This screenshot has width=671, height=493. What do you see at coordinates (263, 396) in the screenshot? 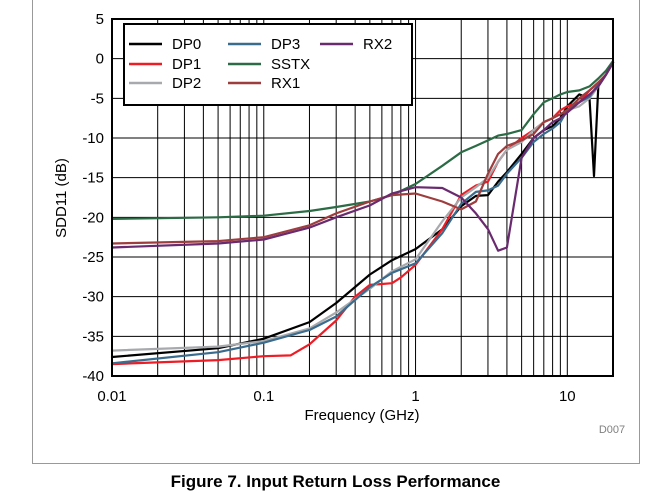
I see `x-tick-label: 0.1` at bounding box center [263, 396].